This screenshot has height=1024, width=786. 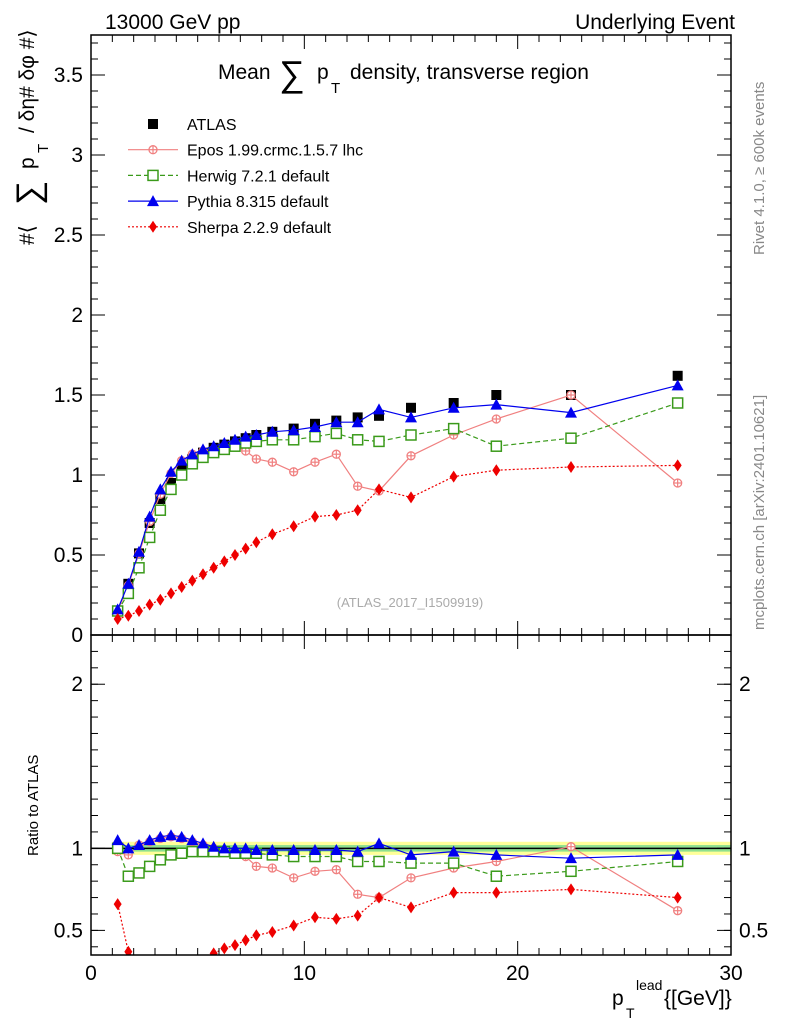 What do you see at coordinates (77, 155) in the screenshot?
I see `main-ytick-label: 3` at bounding box center [77, 155].